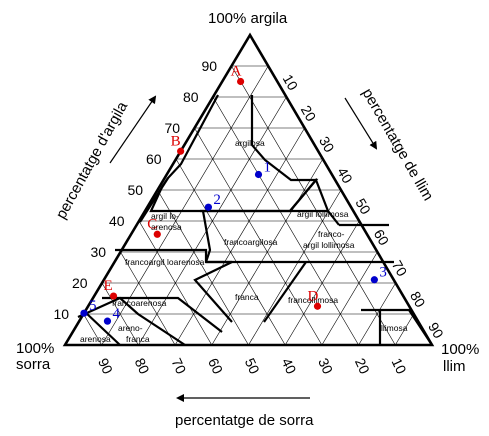  What do you see at coordinates (331, 234) in the screenshot?
I see `region-franco-argilo-limosa-1: franco-` at bounding box center [331, 234].